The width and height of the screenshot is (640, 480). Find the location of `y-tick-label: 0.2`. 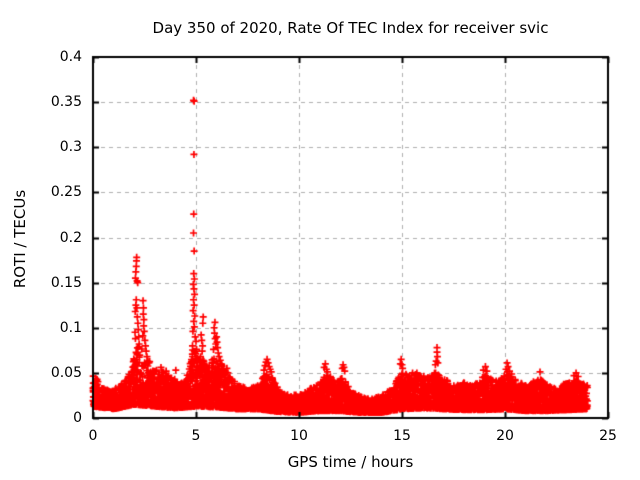

y-tick-label: 0.2 is located at coordinates (70, 237).